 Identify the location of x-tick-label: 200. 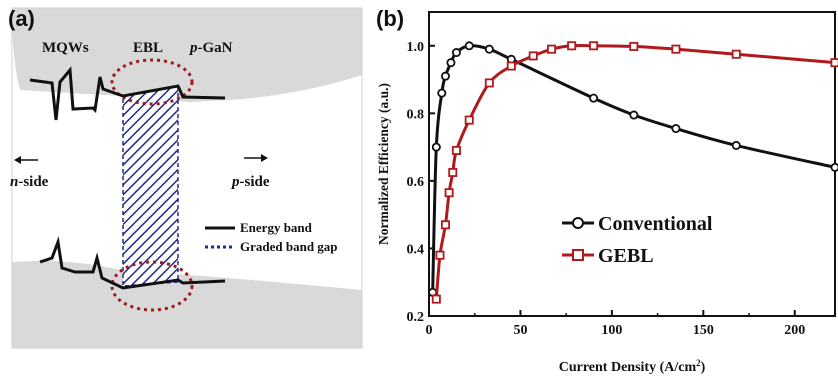
(794, 330).